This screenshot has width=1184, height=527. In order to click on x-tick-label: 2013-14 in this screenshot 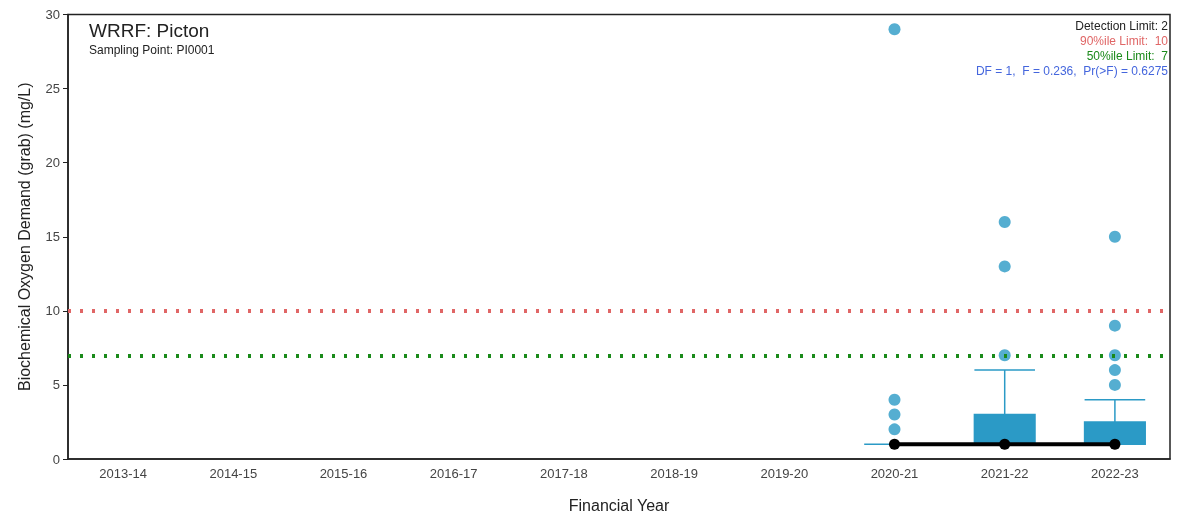, I will do `click(123, 473)`.